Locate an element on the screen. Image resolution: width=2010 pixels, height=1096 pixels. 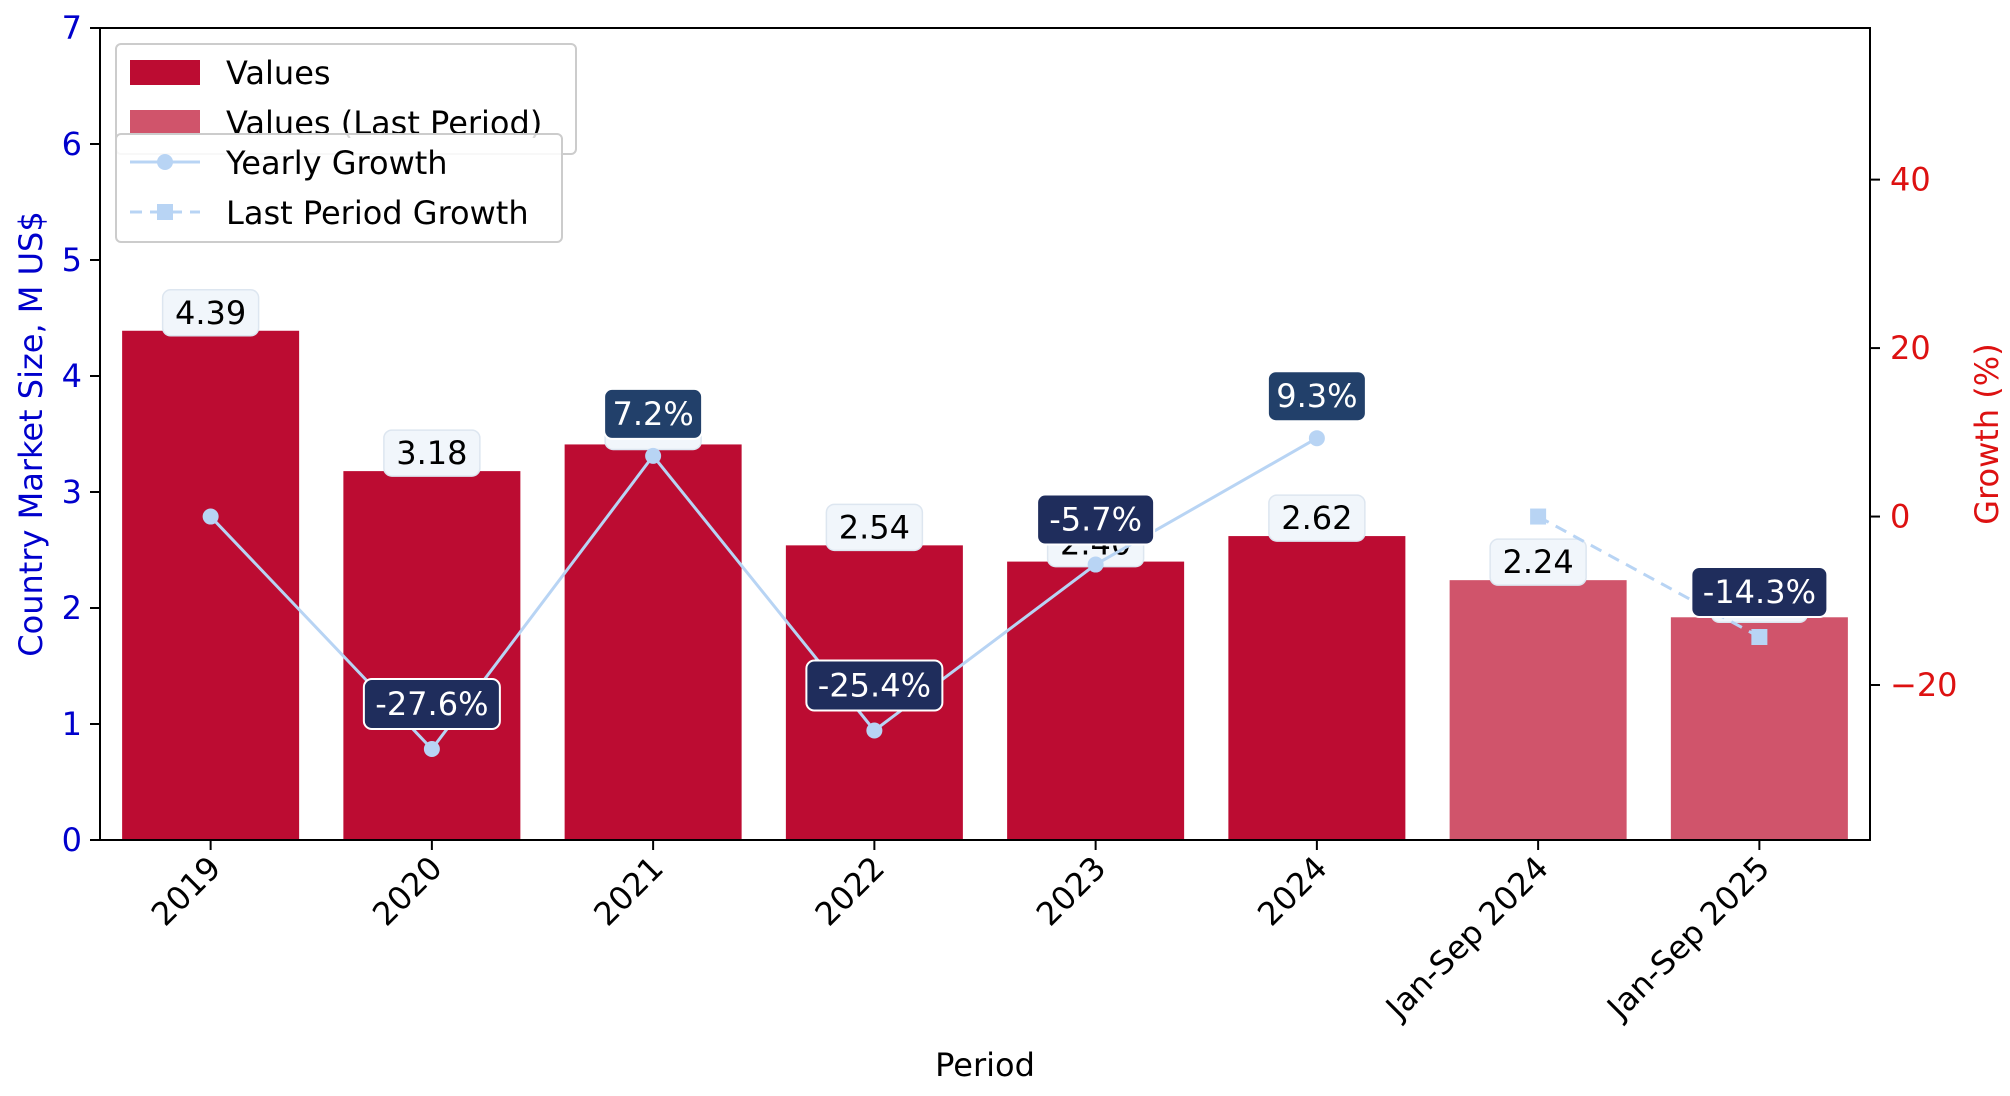
y-tick-label-5: 5 is located at coordinates (72, 260).